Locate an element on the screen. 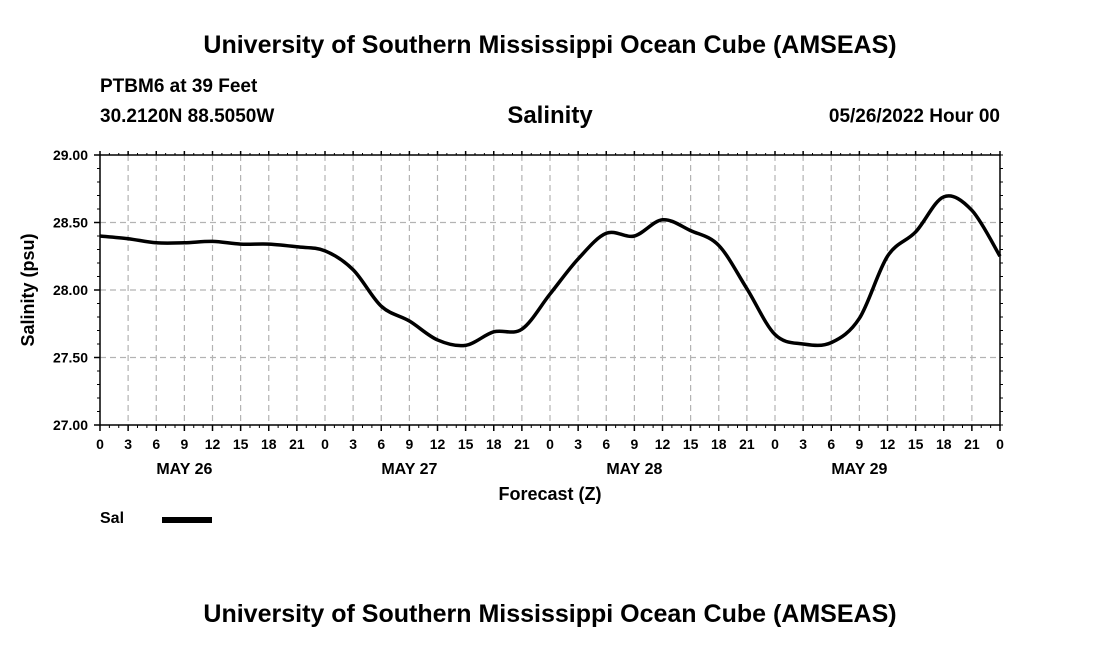 The height and width of the screenshot is (650, 1100). legend-swatch is located at coordinates (187, 520).